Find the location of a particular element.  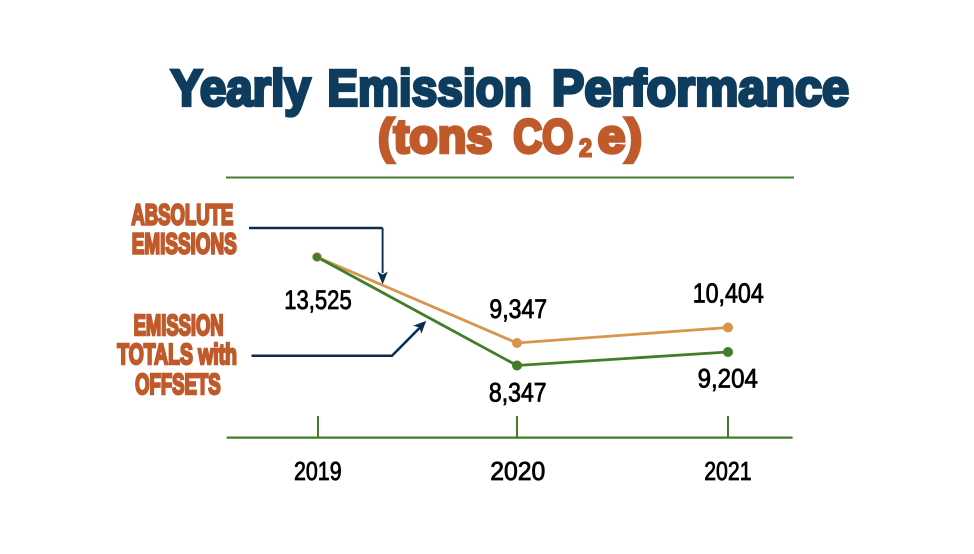

svg-text: 2021 is located at coordinates (727, 472).